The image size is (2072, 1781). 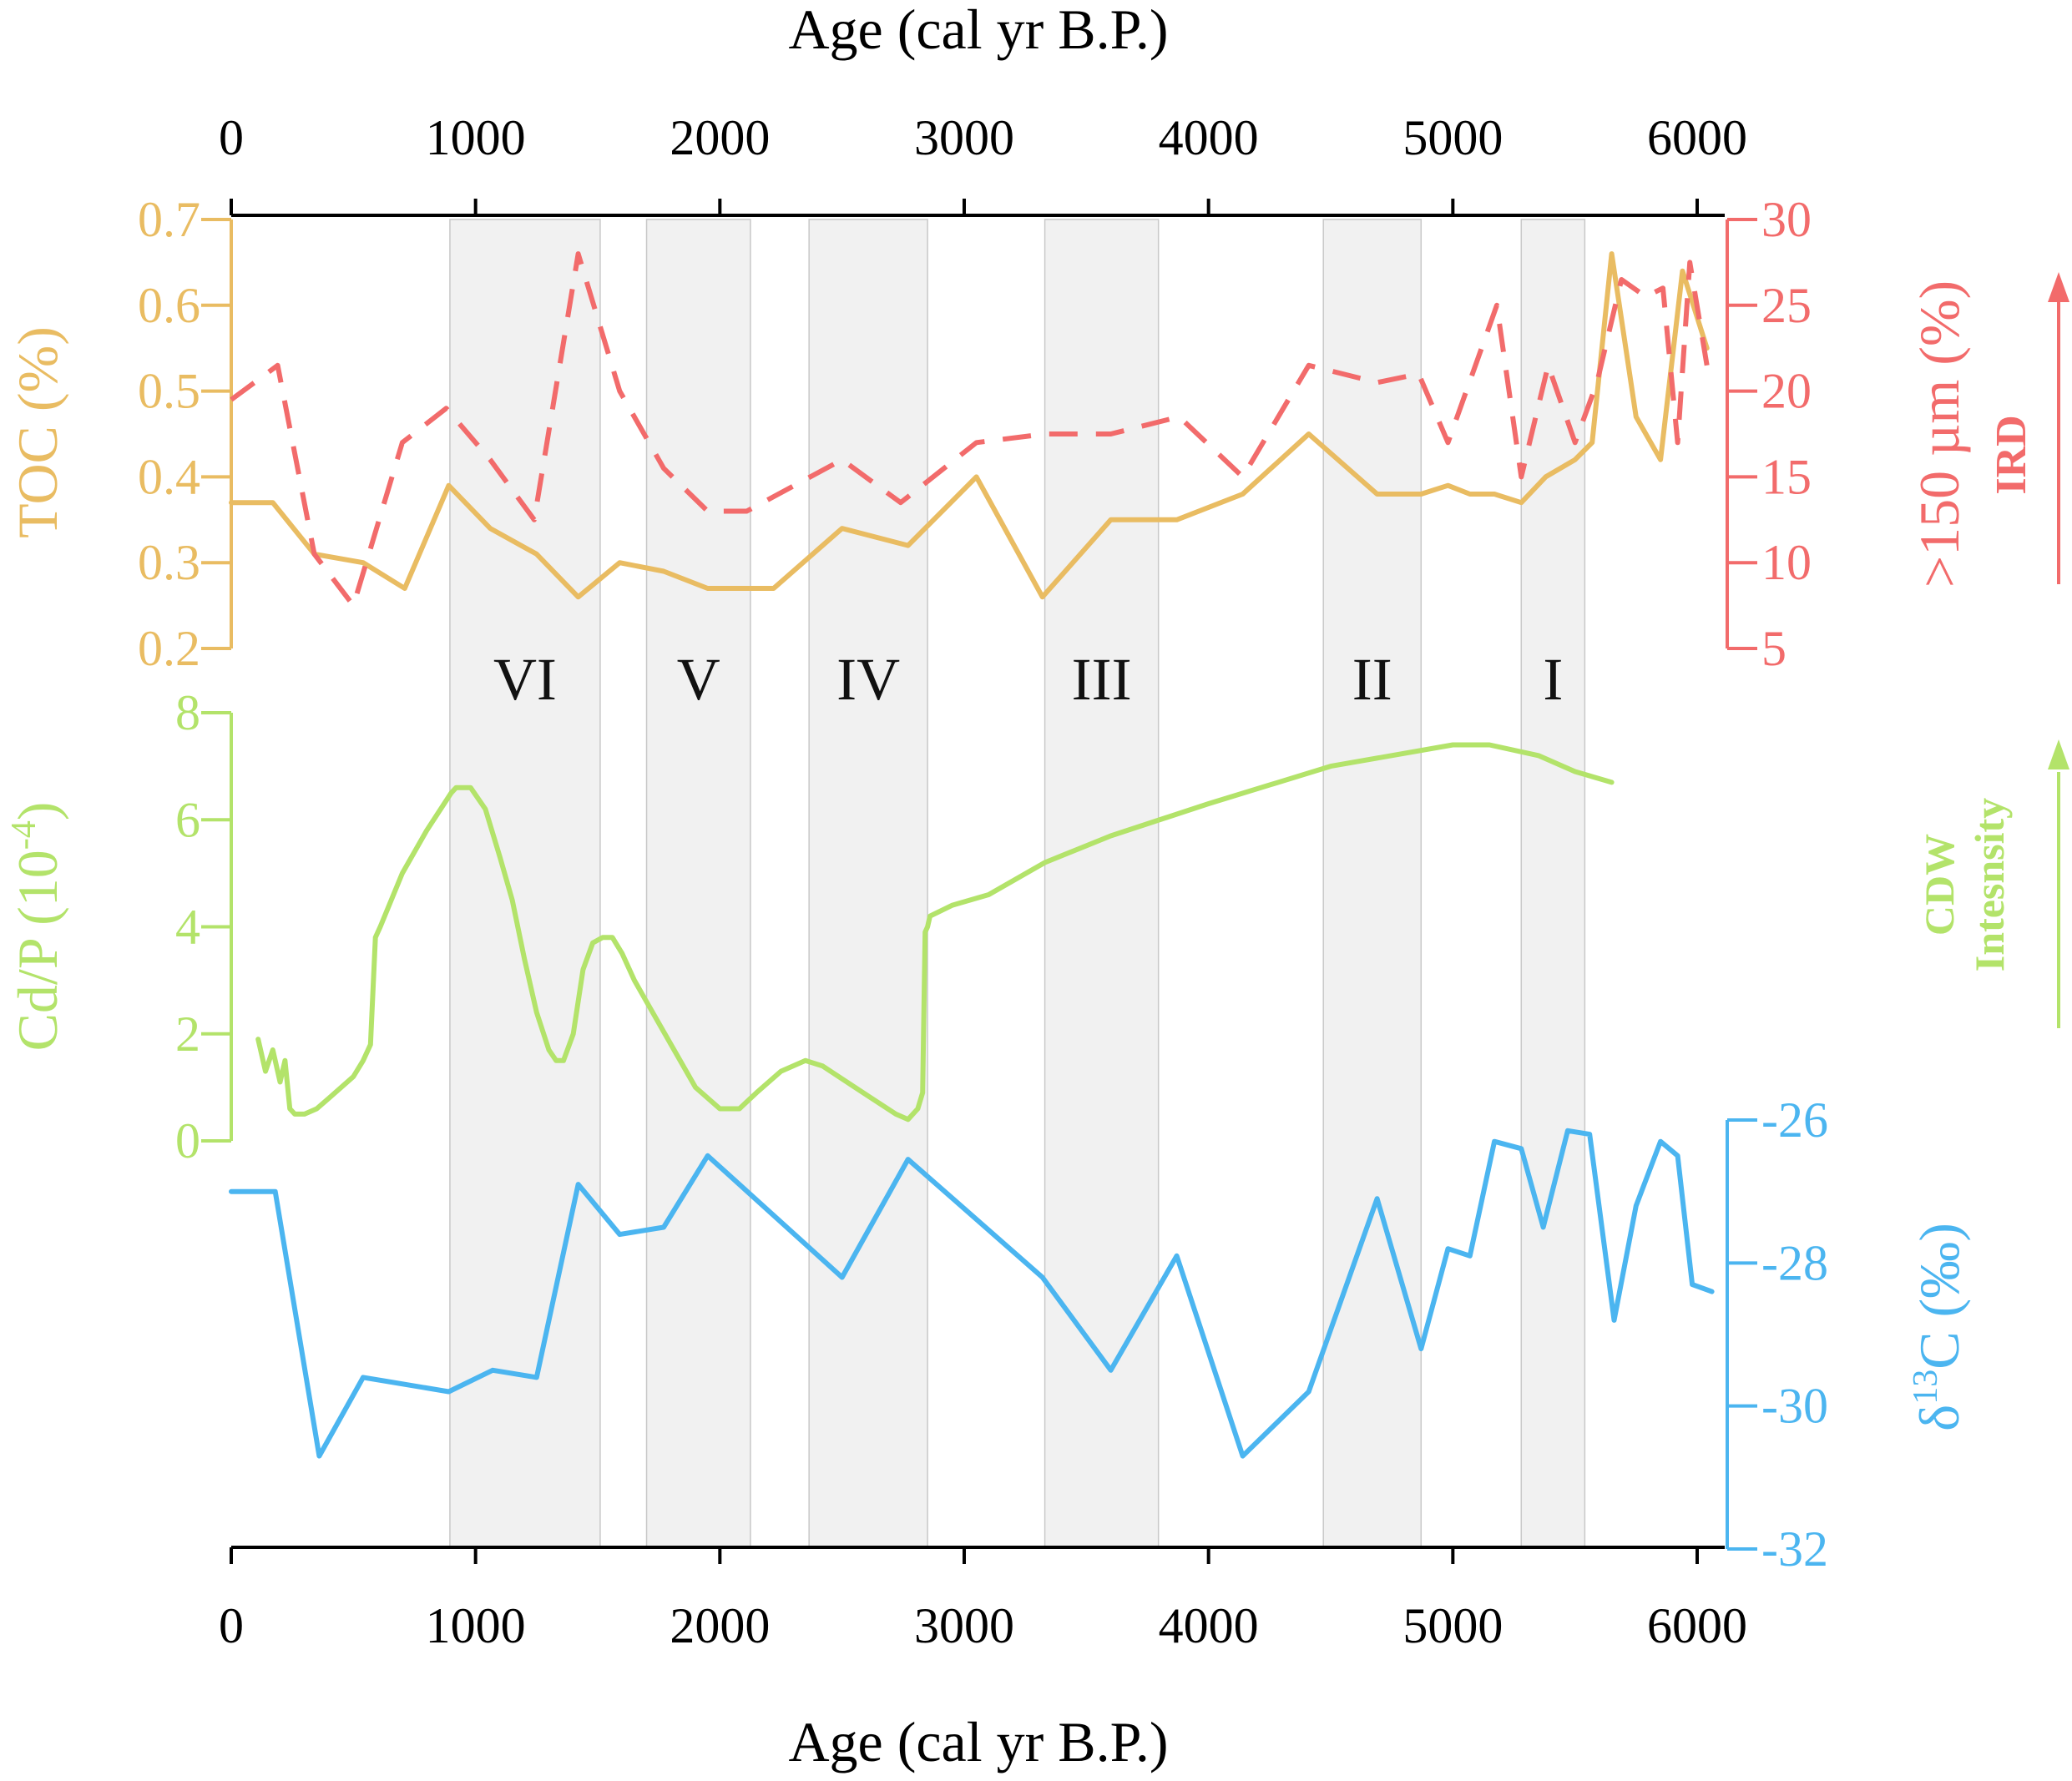 What do you see at coordinates (169, 305) in the screenshot?
I see `toc-tick-label: 0.6` at bounding box center [169, 305].